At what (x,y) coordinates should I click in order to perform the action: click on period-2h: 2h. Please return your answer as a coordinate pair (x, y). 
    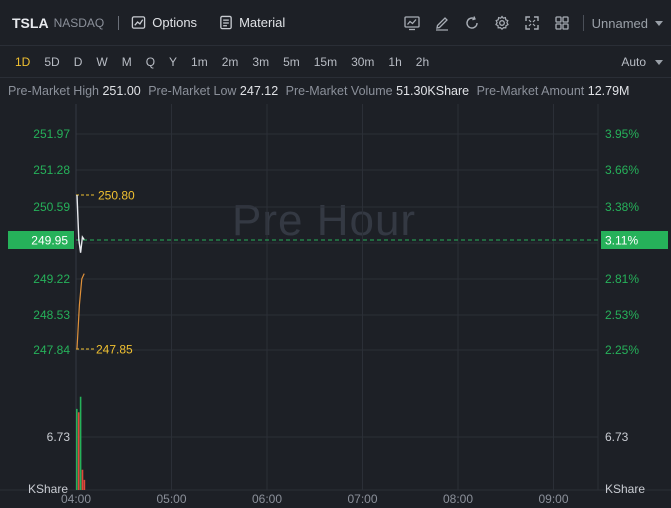
    Looking at the image, I should click on (422, 61).